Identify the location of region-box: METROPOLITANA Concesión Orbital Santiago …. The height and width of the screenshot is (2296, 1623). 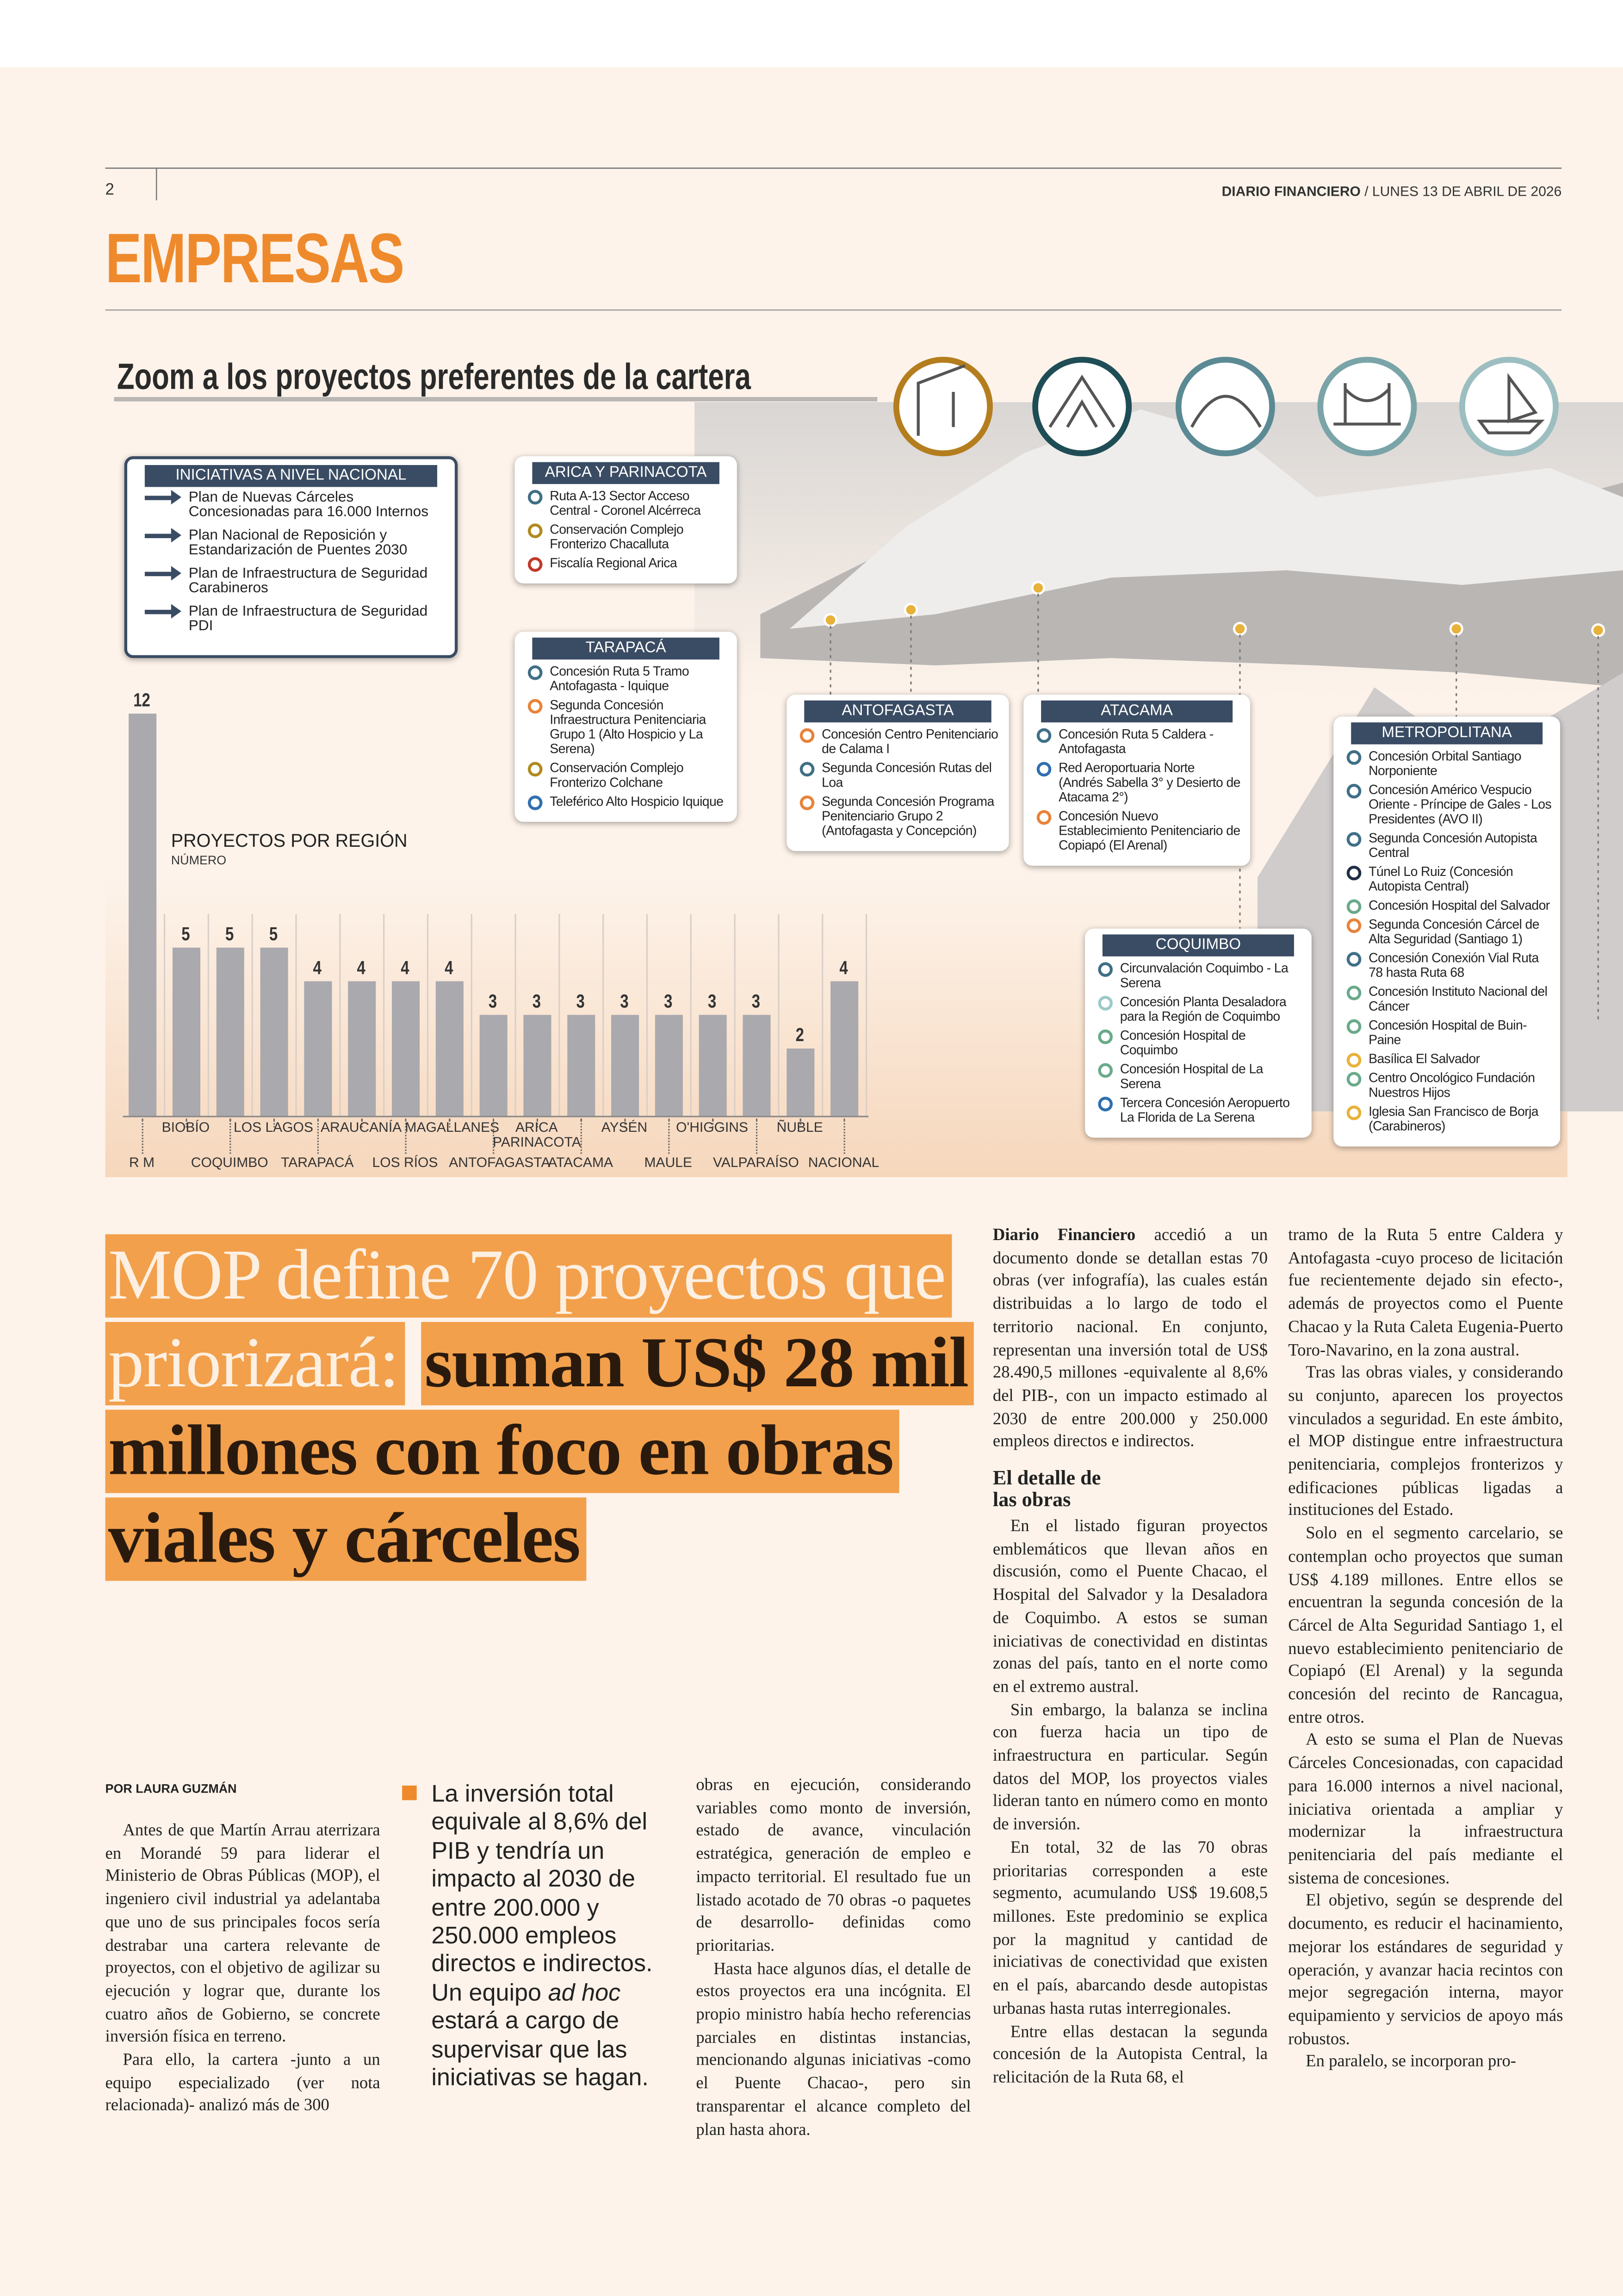
(1447, 932).